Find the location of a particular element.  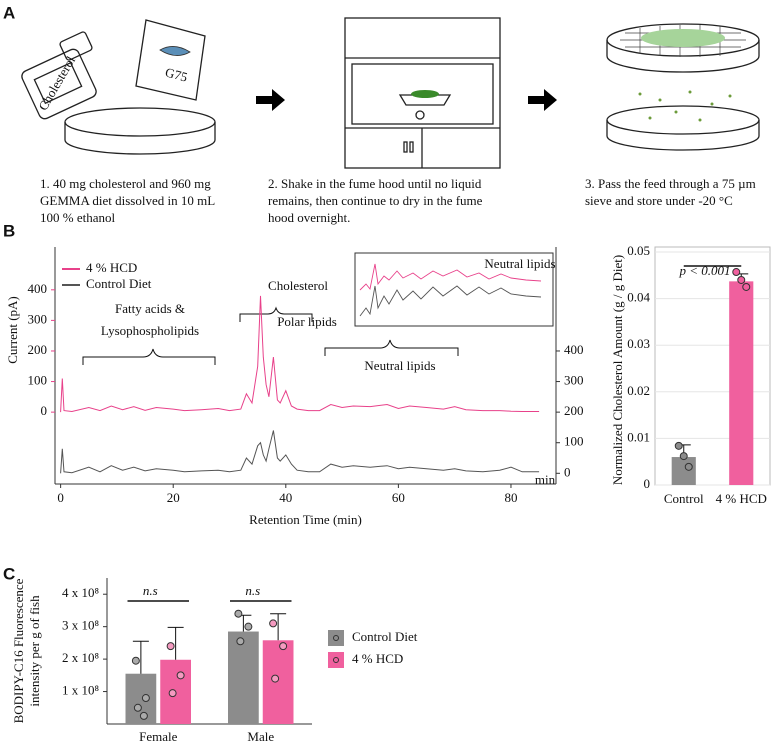

y-axis-label: BODIPY-C16 Fluorescence is located at coordinates (18, 650).